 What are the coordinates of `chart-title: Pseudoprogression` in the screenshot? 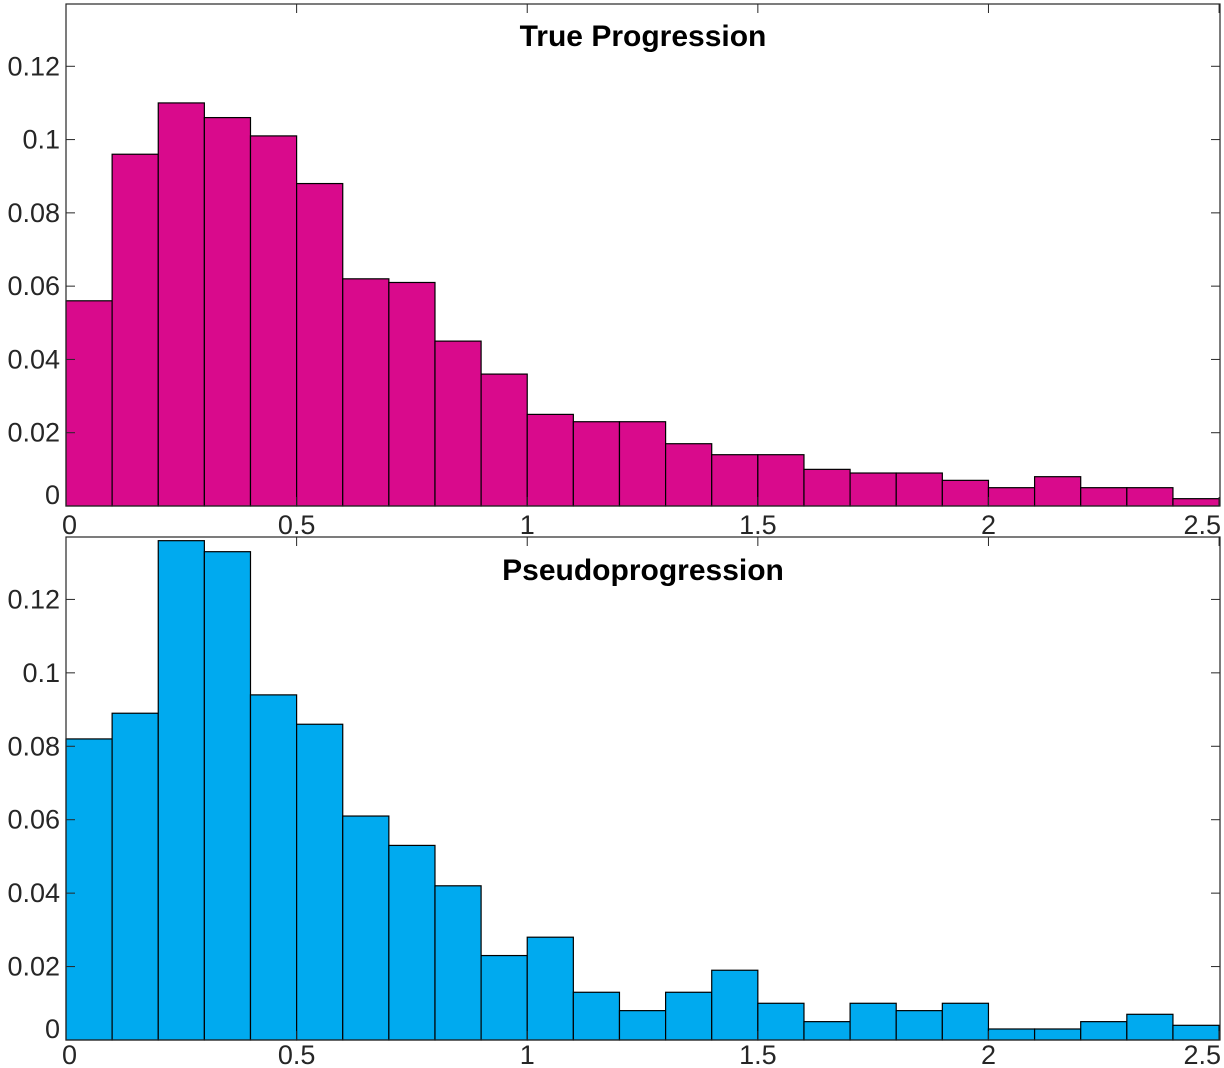 It's located at (643, 570).